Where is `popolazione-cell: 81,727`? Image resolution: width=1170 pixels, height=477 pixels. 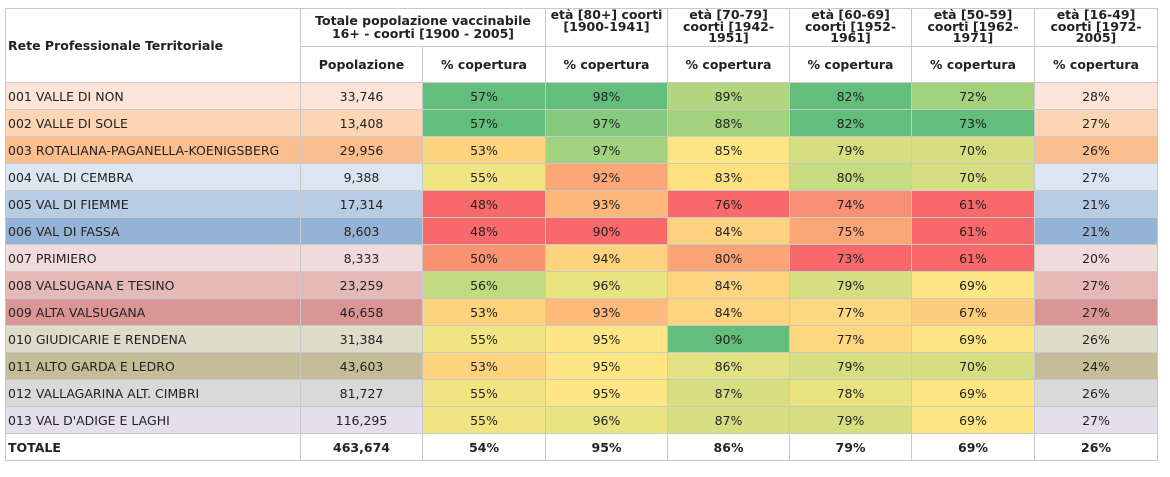
popolazione-cell: 81,727 is located at coordinates (361, 393).